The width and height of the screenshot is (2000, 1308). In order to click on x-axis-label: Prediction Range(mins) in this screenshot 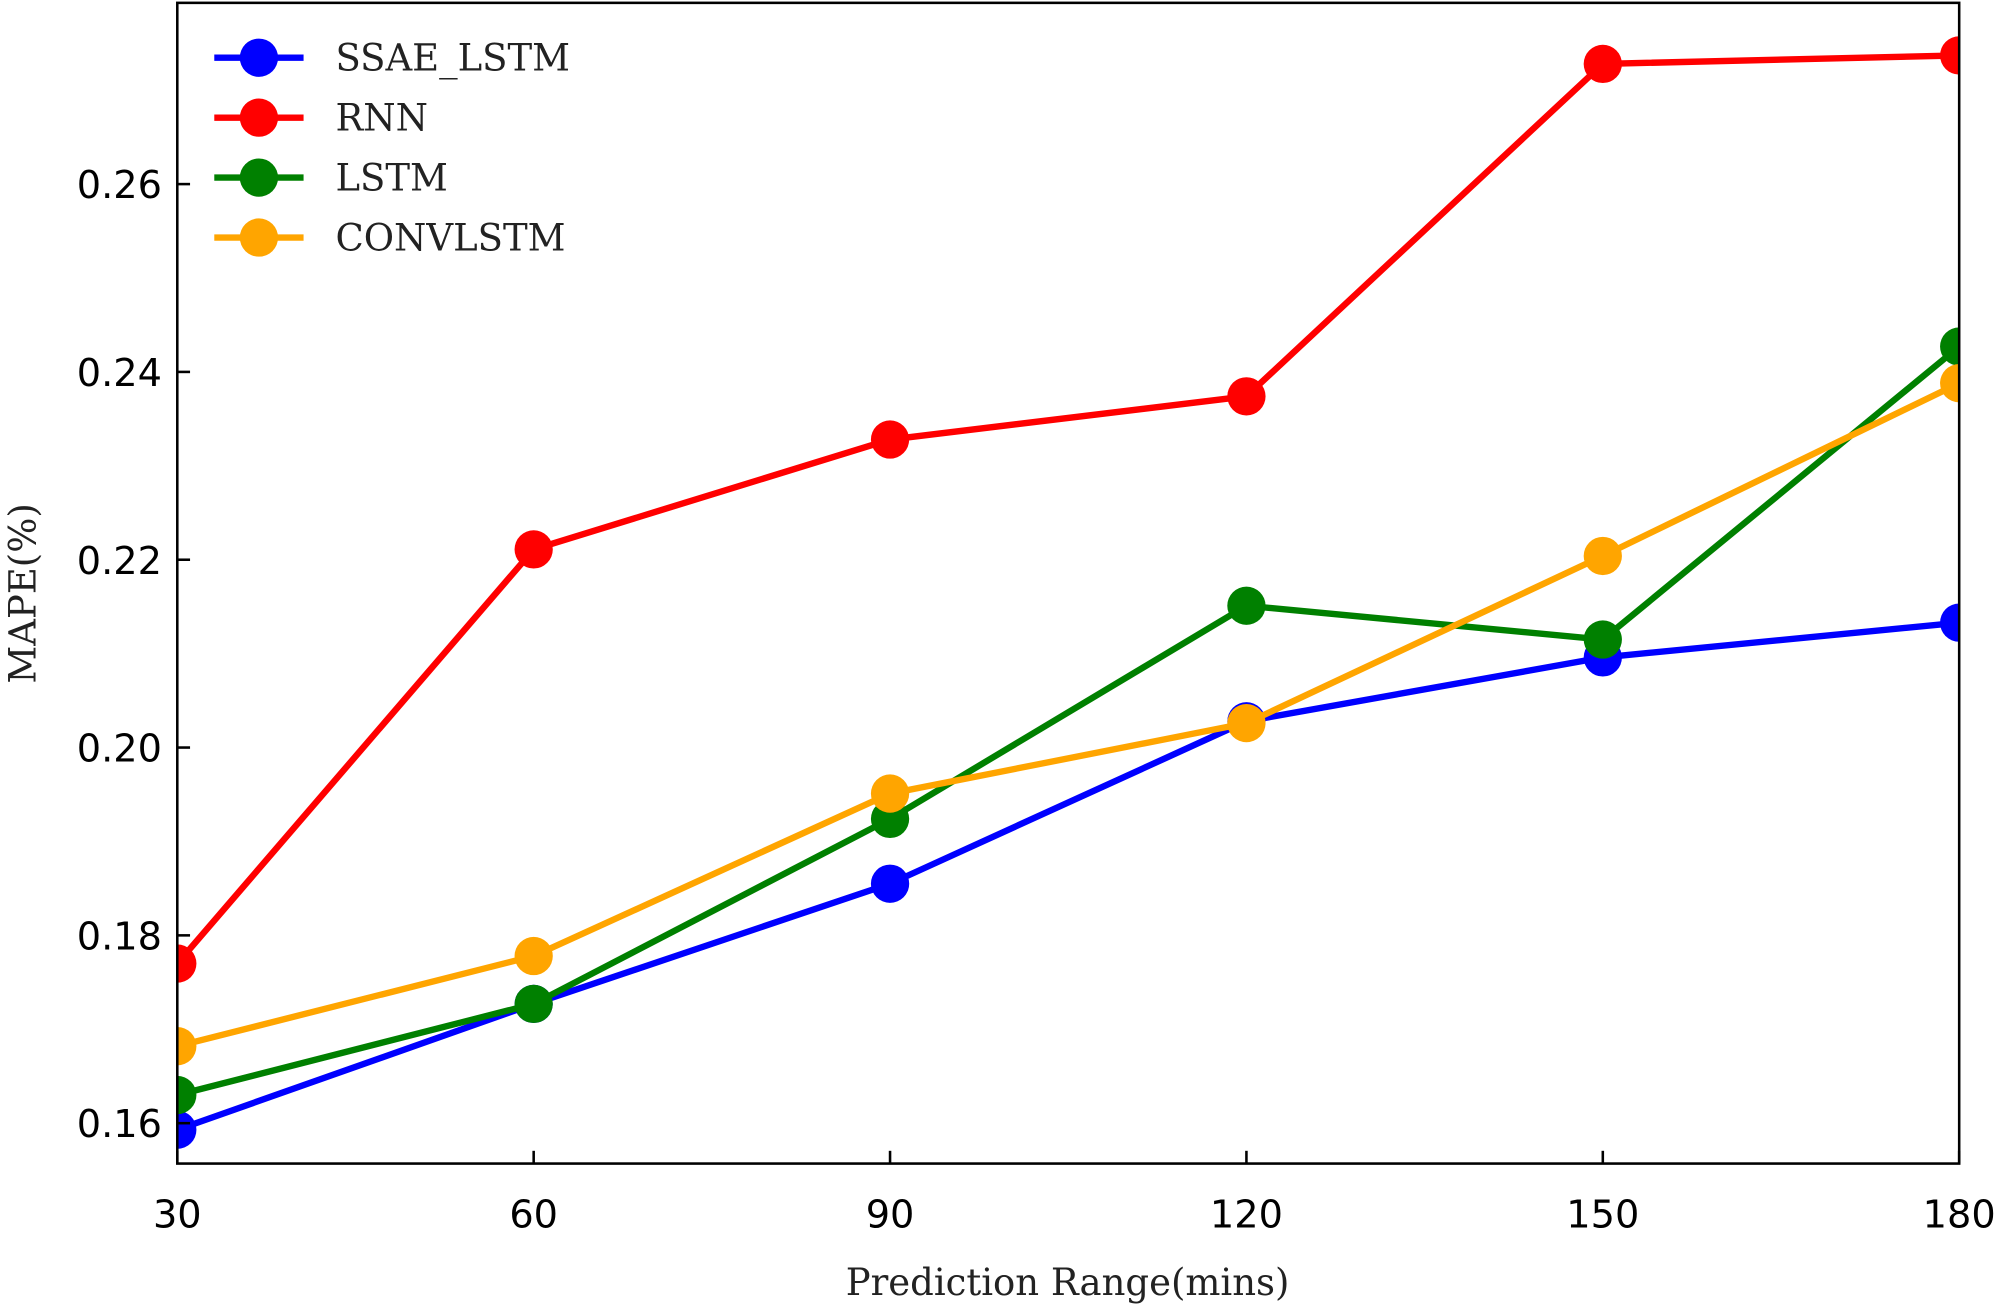, I will do `click(1068, 1282)`.